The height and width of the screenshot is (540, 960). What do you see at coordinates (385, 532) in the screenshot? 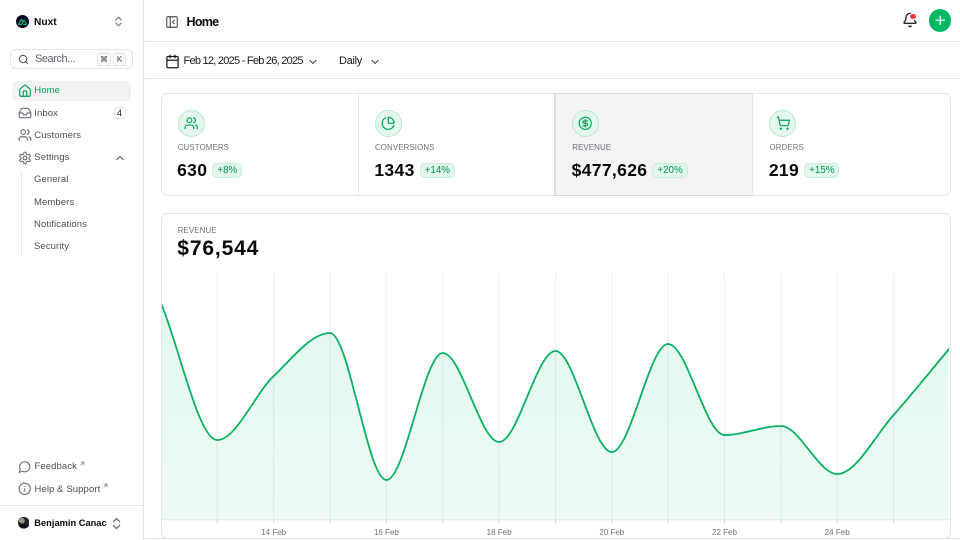
I see `svg-text: 16 Feb` at bounding box center [385, 532].